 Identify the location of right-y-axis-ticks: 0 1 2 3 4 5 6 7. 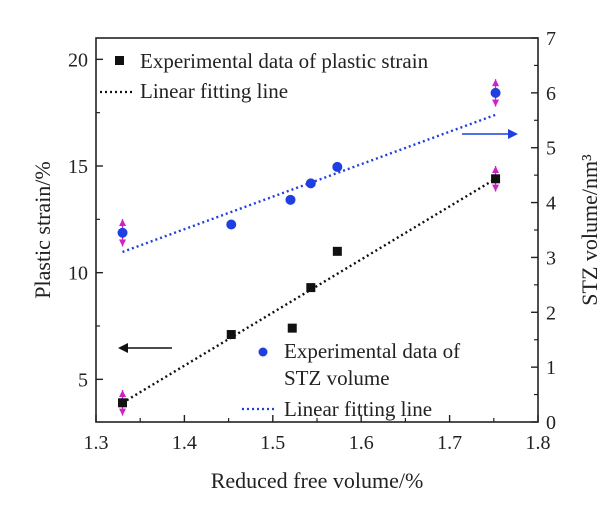
(543, 231).